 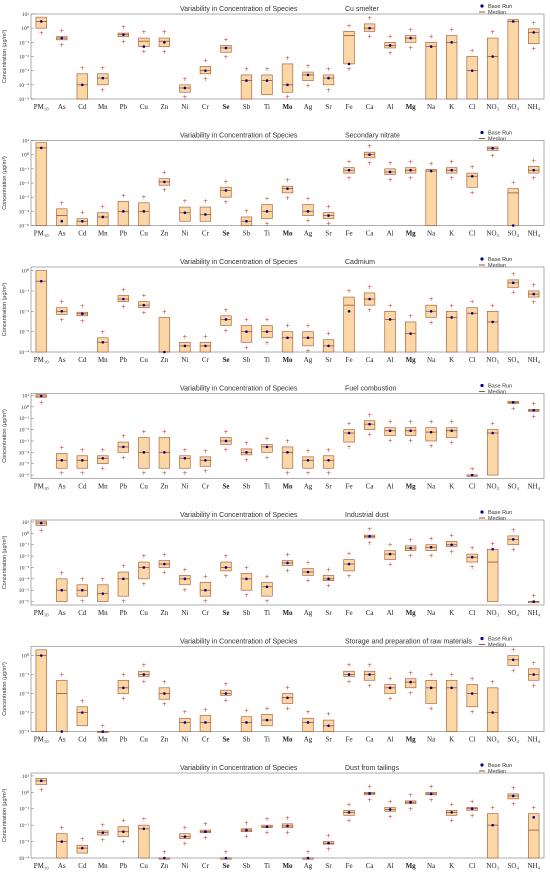 I want to click on box-9: + + Se, so click(x=226, y=460).